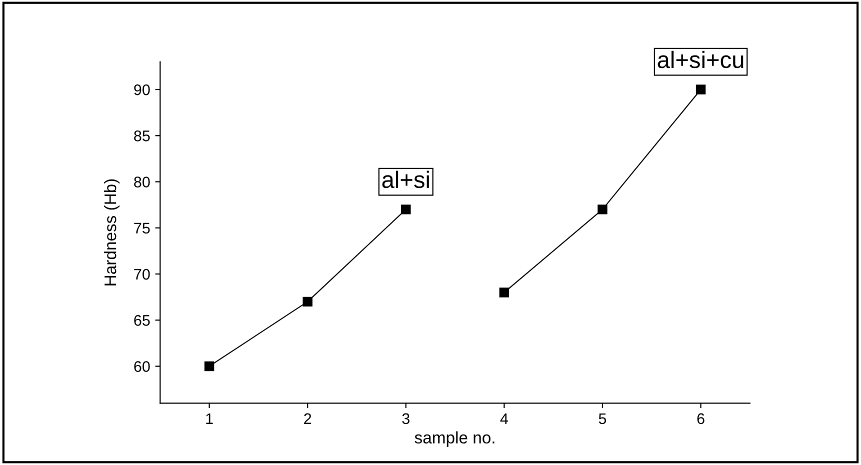 The width and height of the screenshot is (861, 465). I want to click on x-tick-label: 3, so click(406, 418).